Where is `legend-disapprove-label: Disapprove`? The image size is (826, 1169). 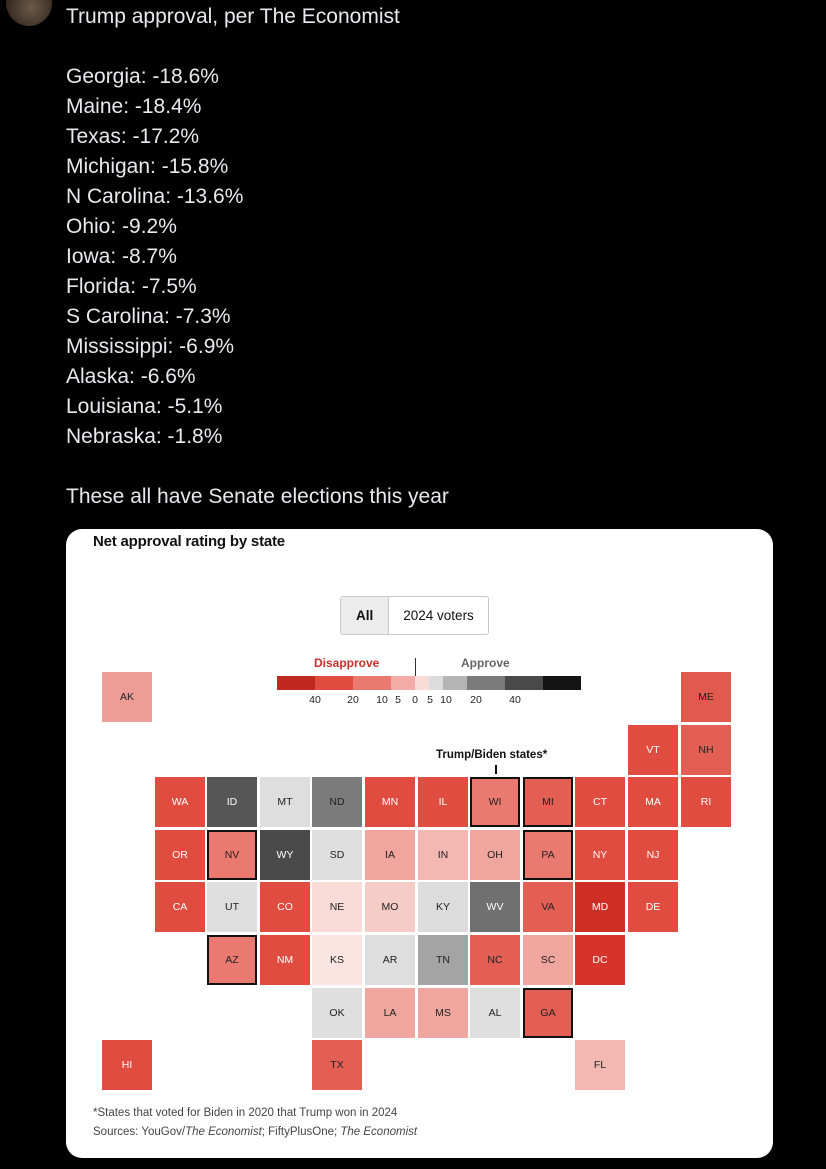 legend-disapprove-label: Disapprove is located at coordinates (347, 663).